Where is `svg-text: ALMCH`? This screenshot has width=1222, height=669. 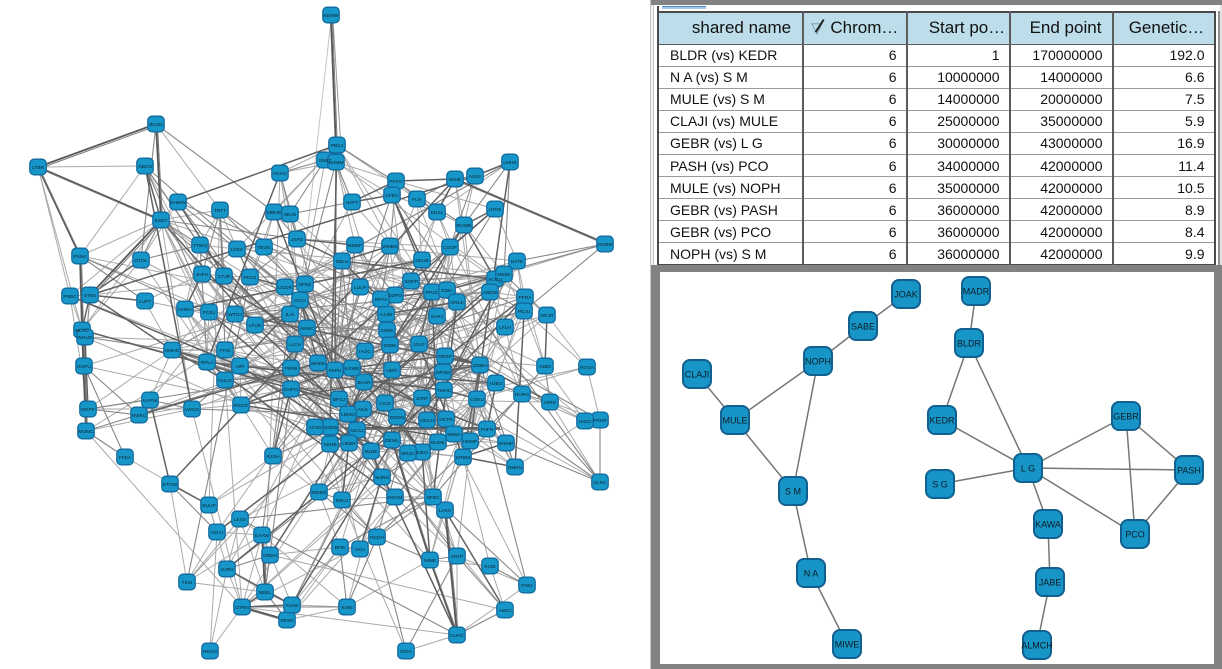 svg-text: ALMCH is located at coordinates (1037, 646).